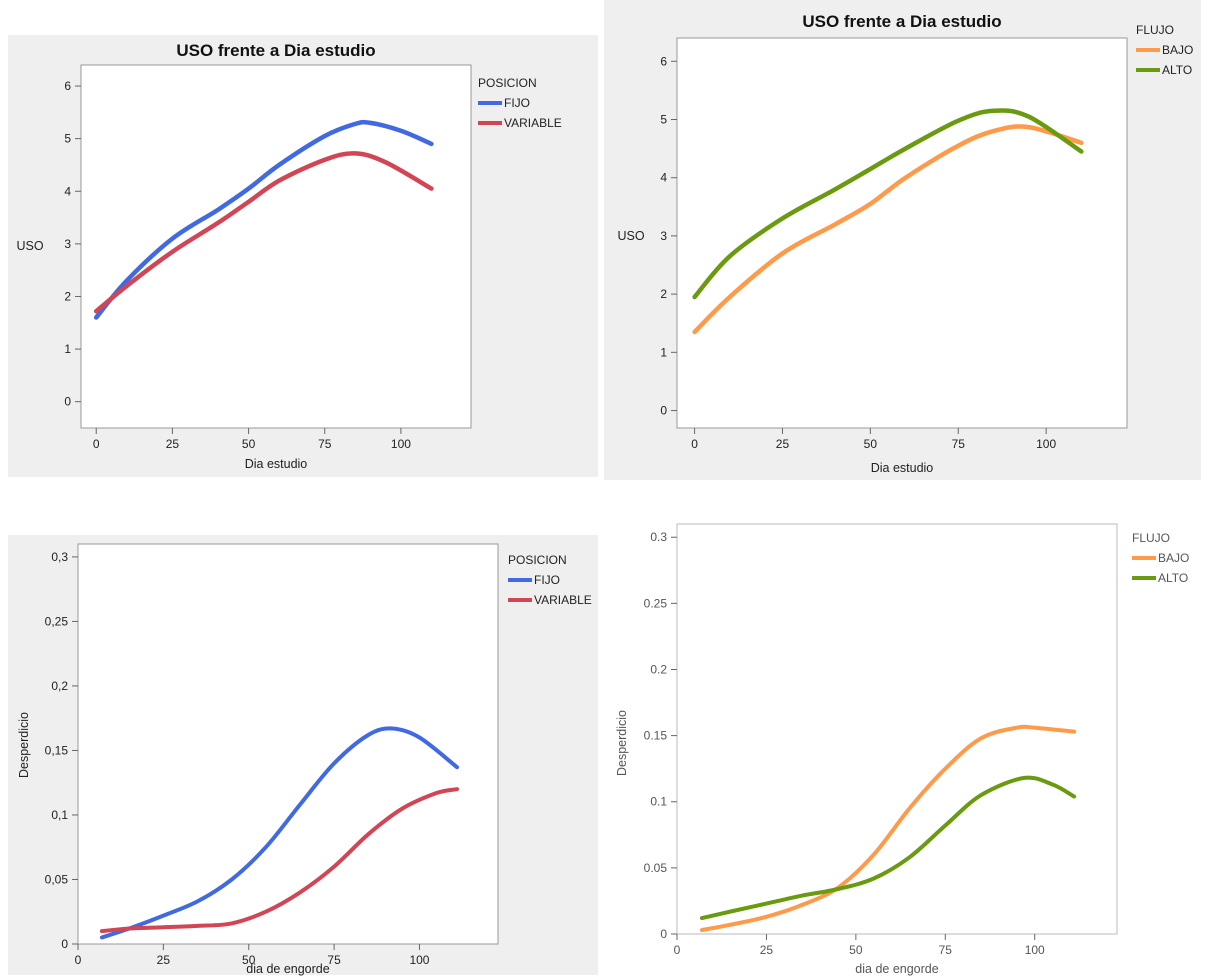 This screenshot has width=1209, height=978. I want to click on y-tick-label: 0,3, so click(59, 557).